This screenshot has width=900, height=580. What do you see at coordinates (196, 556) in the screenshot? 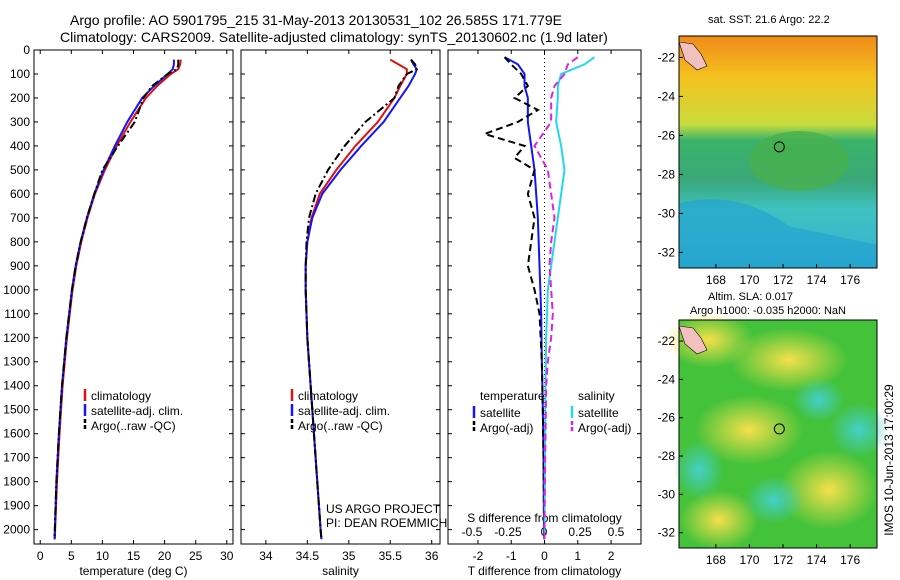
I see `temperature-xtick-label: 25` at bounding box center [196, 556].